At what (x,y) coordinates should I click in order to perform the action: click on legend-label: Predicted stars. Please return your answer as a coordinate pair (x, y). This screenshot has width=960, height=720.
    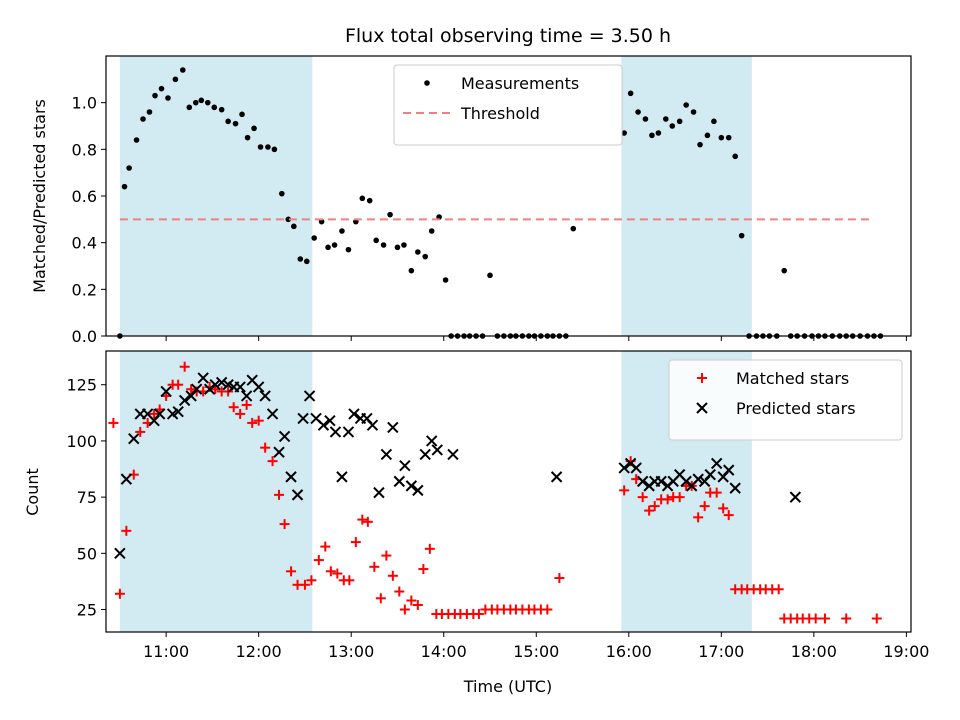
    Looking at the image, I should click on (796, 408).